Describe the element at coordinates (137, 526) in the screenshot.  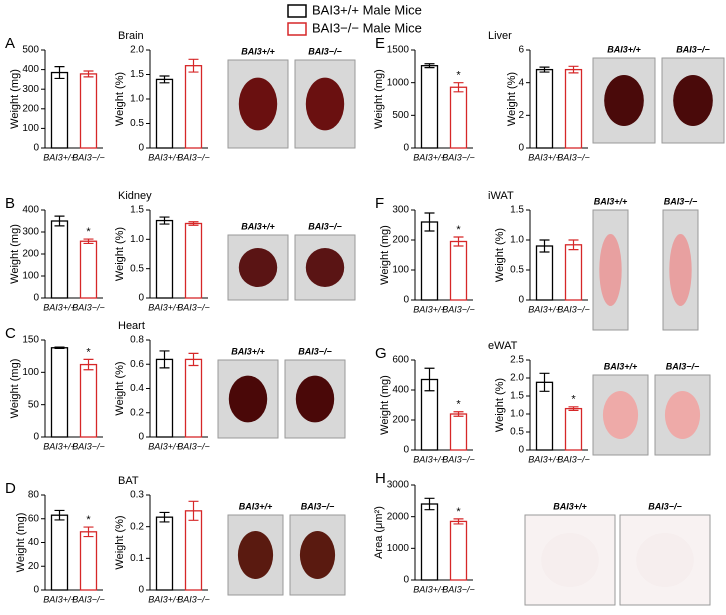
I see `y-tick-label: 0.2` at that location.